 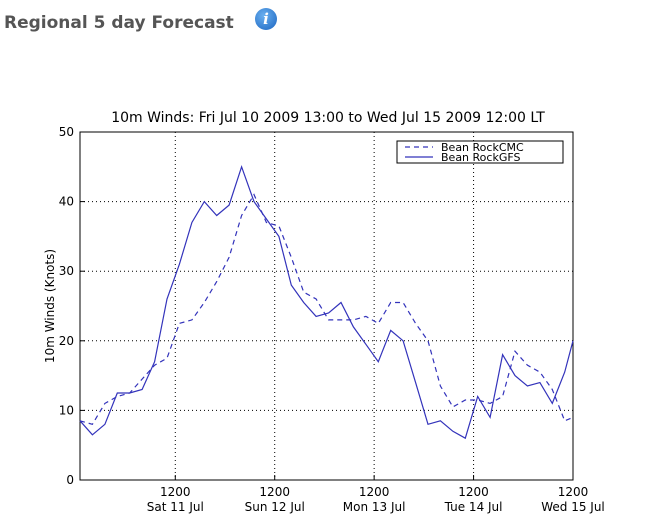 I want to click on legend-label: Bean RockGFS, so click(x=480, y=157).